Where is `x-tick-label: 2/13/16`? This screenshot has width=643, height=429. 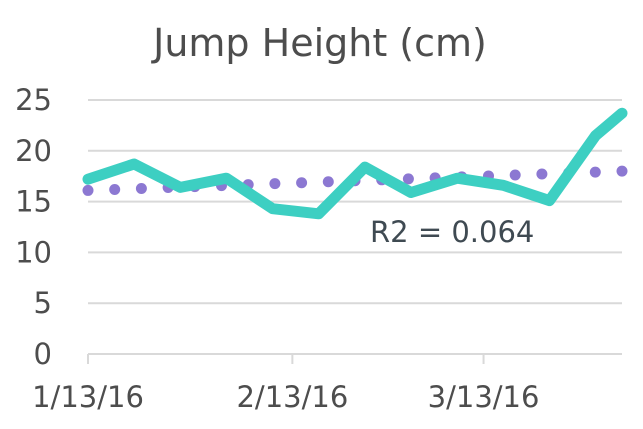
x-tick-label: 2/13/16 is located at coordinates (292, 397).